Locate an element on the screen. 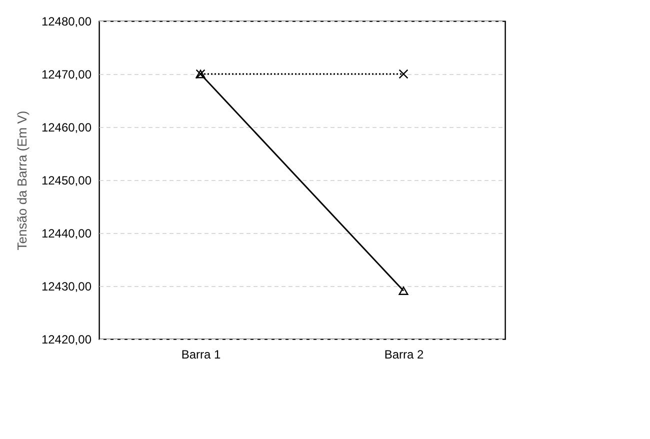 The height and width of the screenshot is (439, 650). x-tick-label: Barra 1 is located at coordinates (201, 355).